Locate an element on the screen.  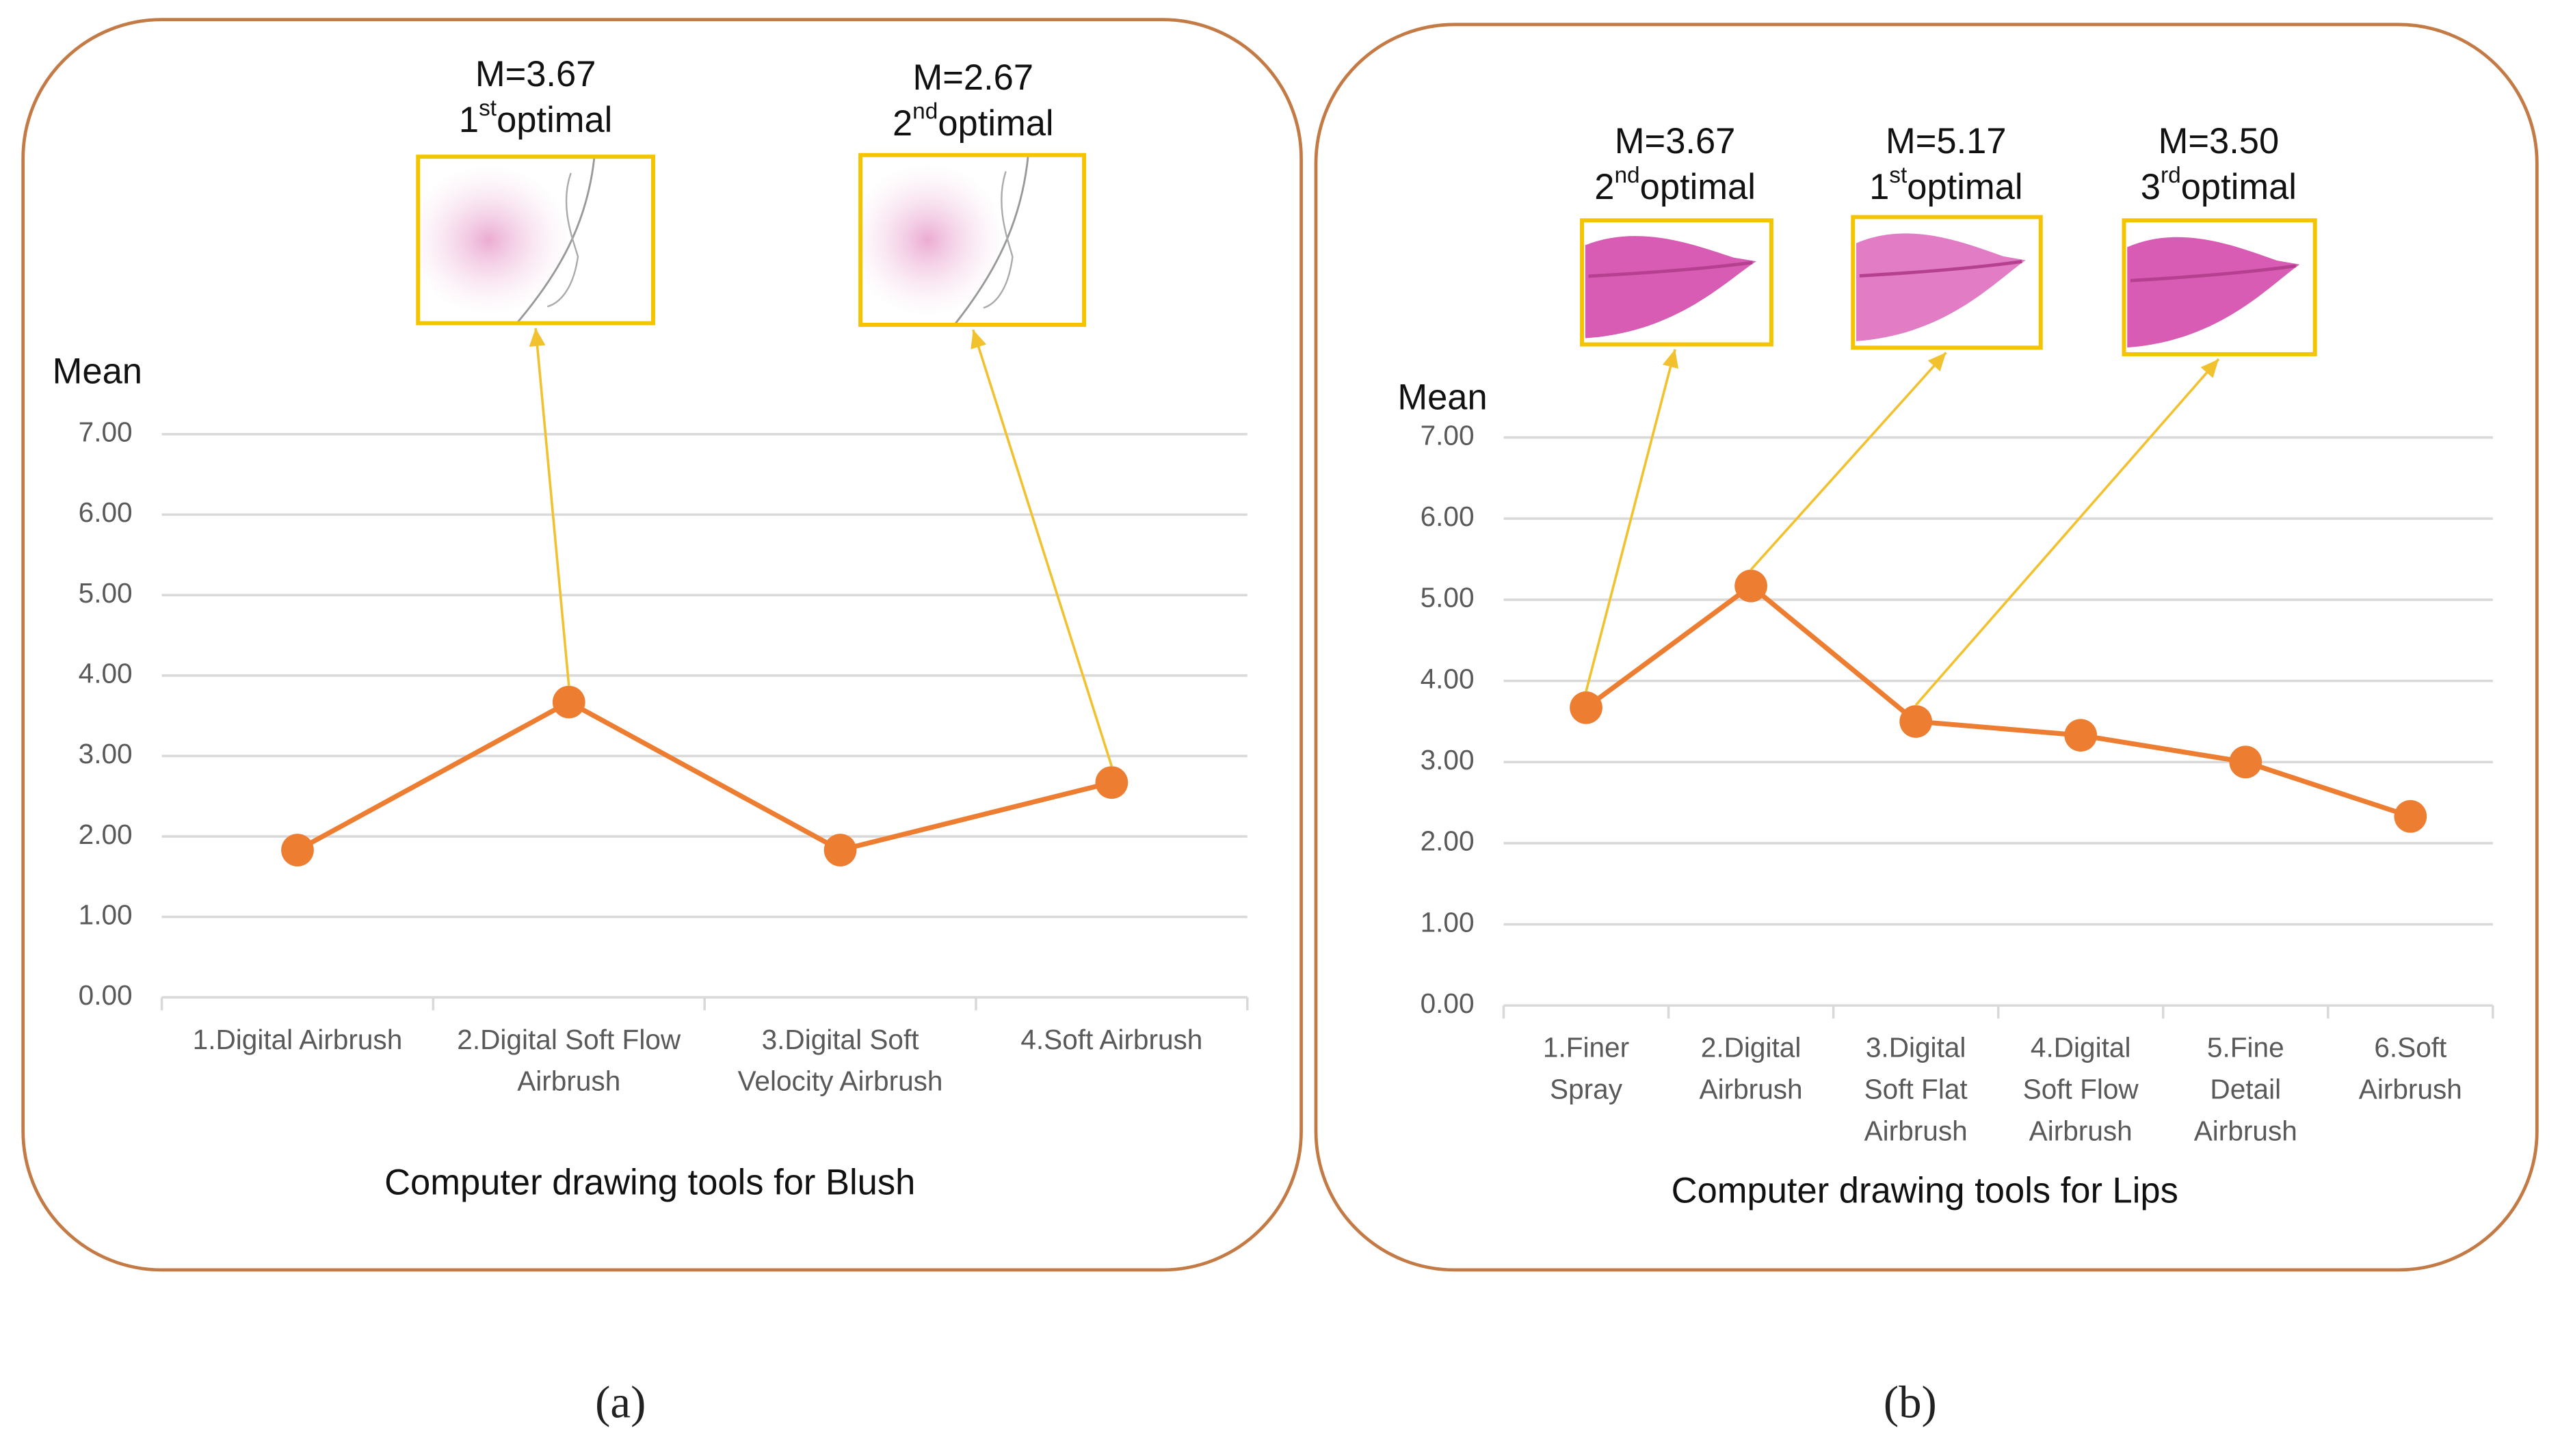
annotation-value: M=2.67 is located at coordinates (972, 77).